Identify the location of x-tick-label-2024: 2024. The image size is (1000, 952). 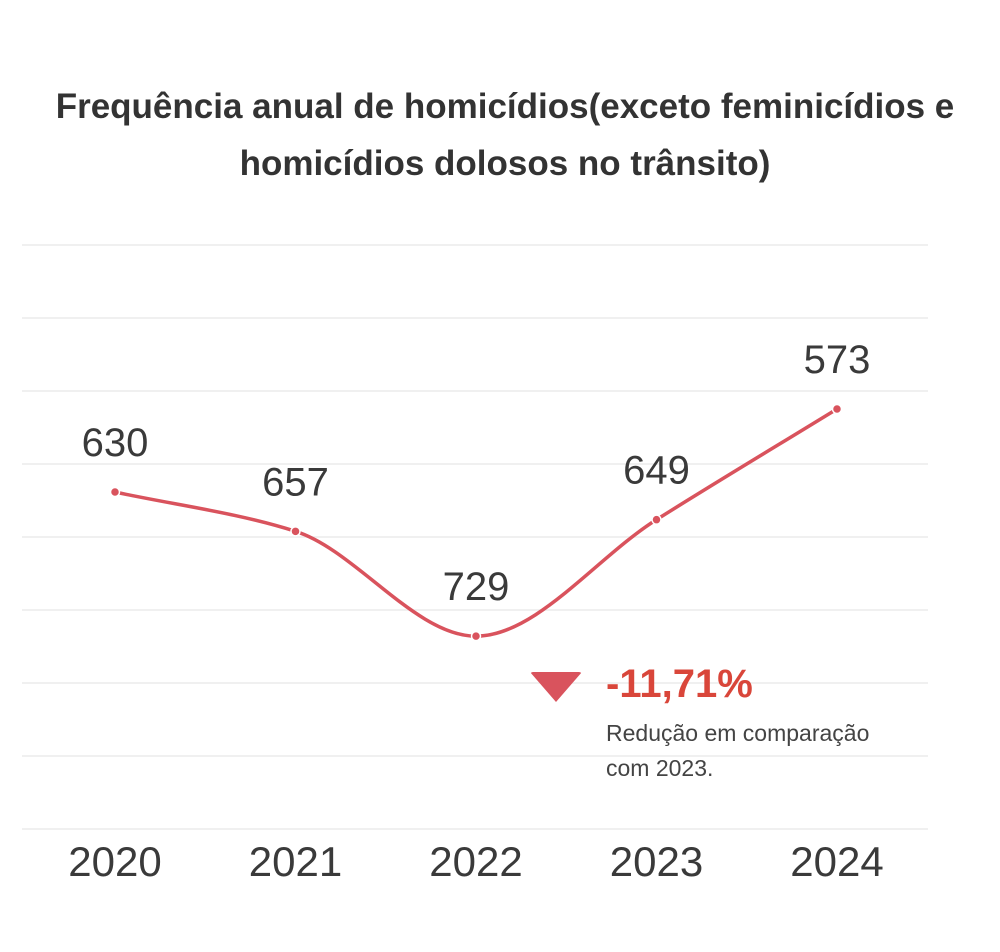
(836, 861).